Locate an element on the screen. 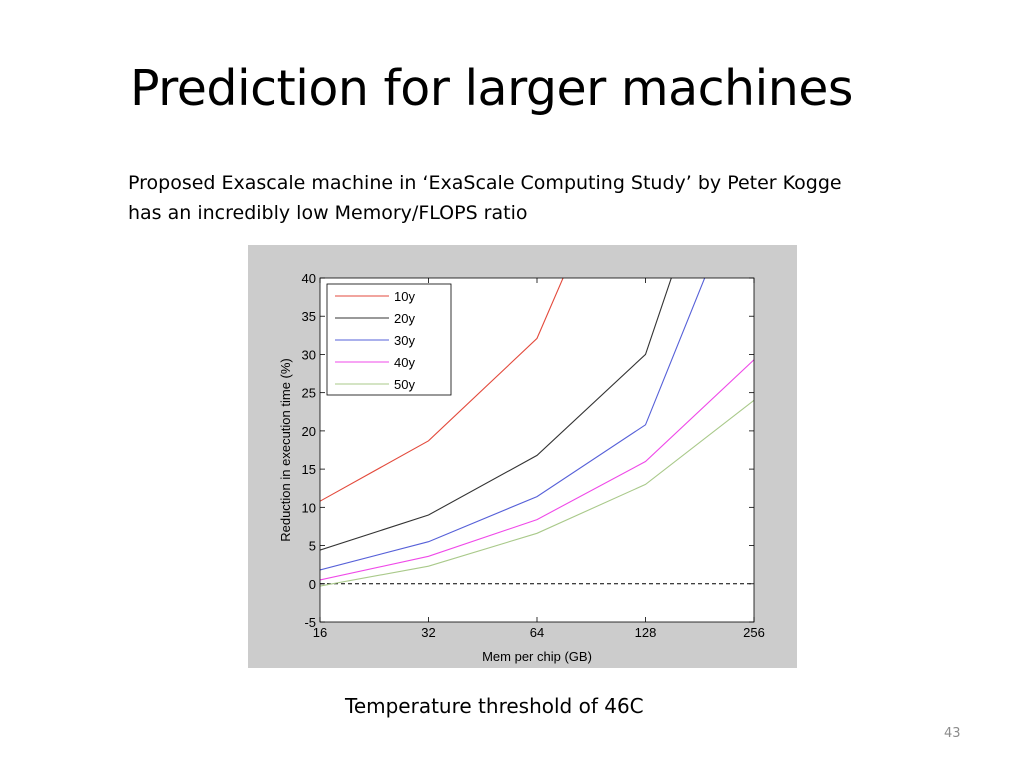  series-line-40y is located at coordinates (537, 470).